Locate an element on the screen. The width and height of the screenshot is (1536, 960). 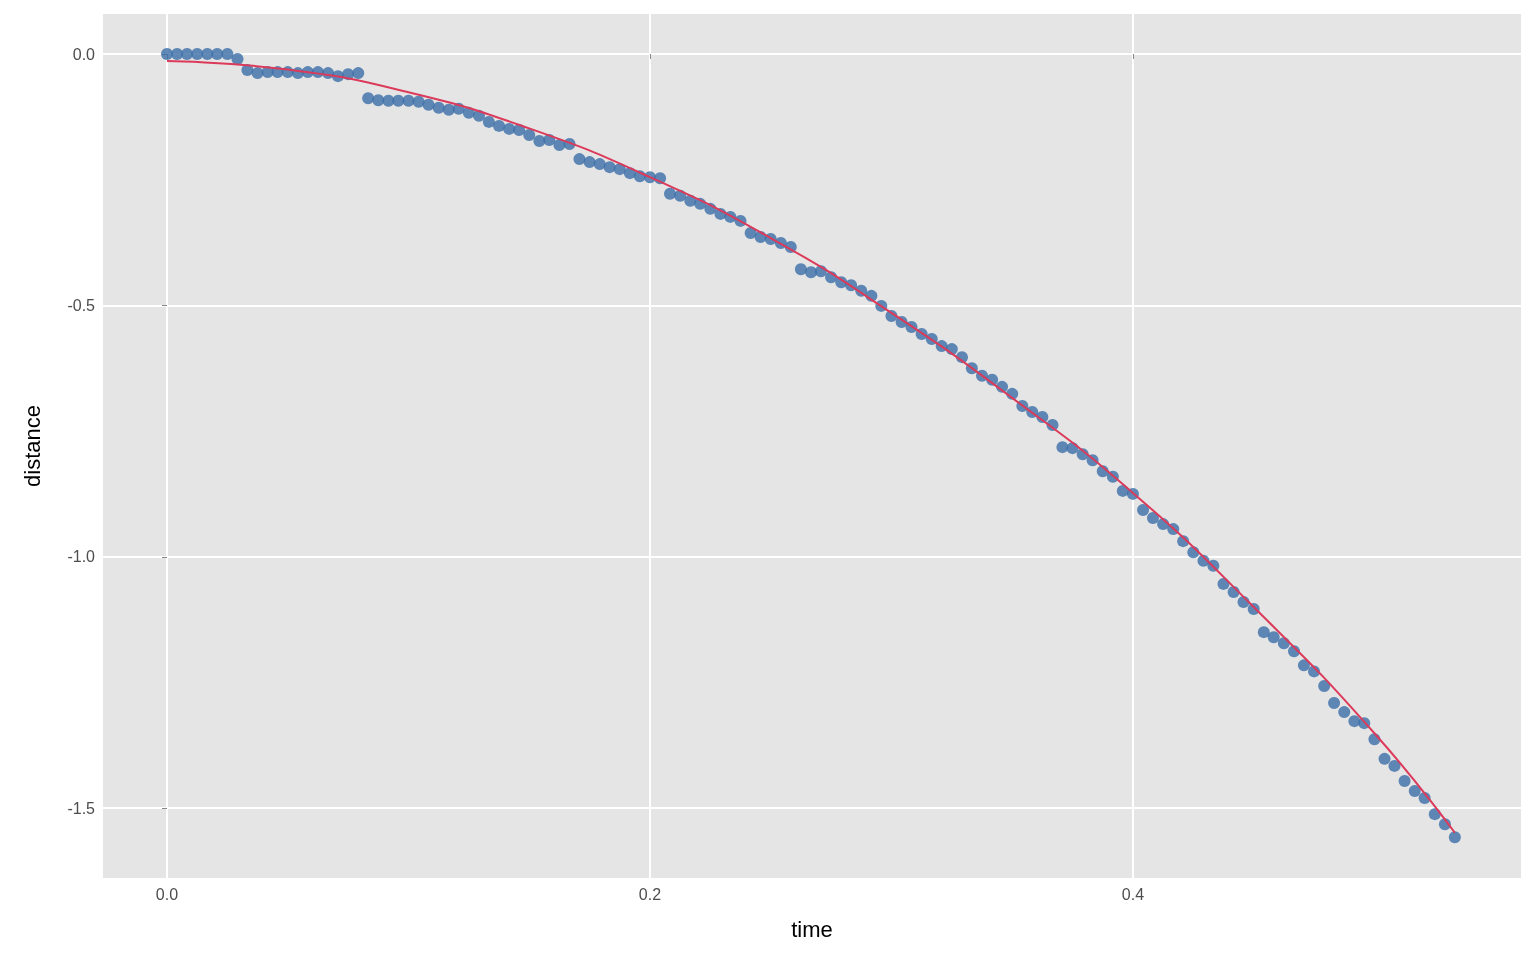
y-axis-title: distance is located at coordinates (32, 446).